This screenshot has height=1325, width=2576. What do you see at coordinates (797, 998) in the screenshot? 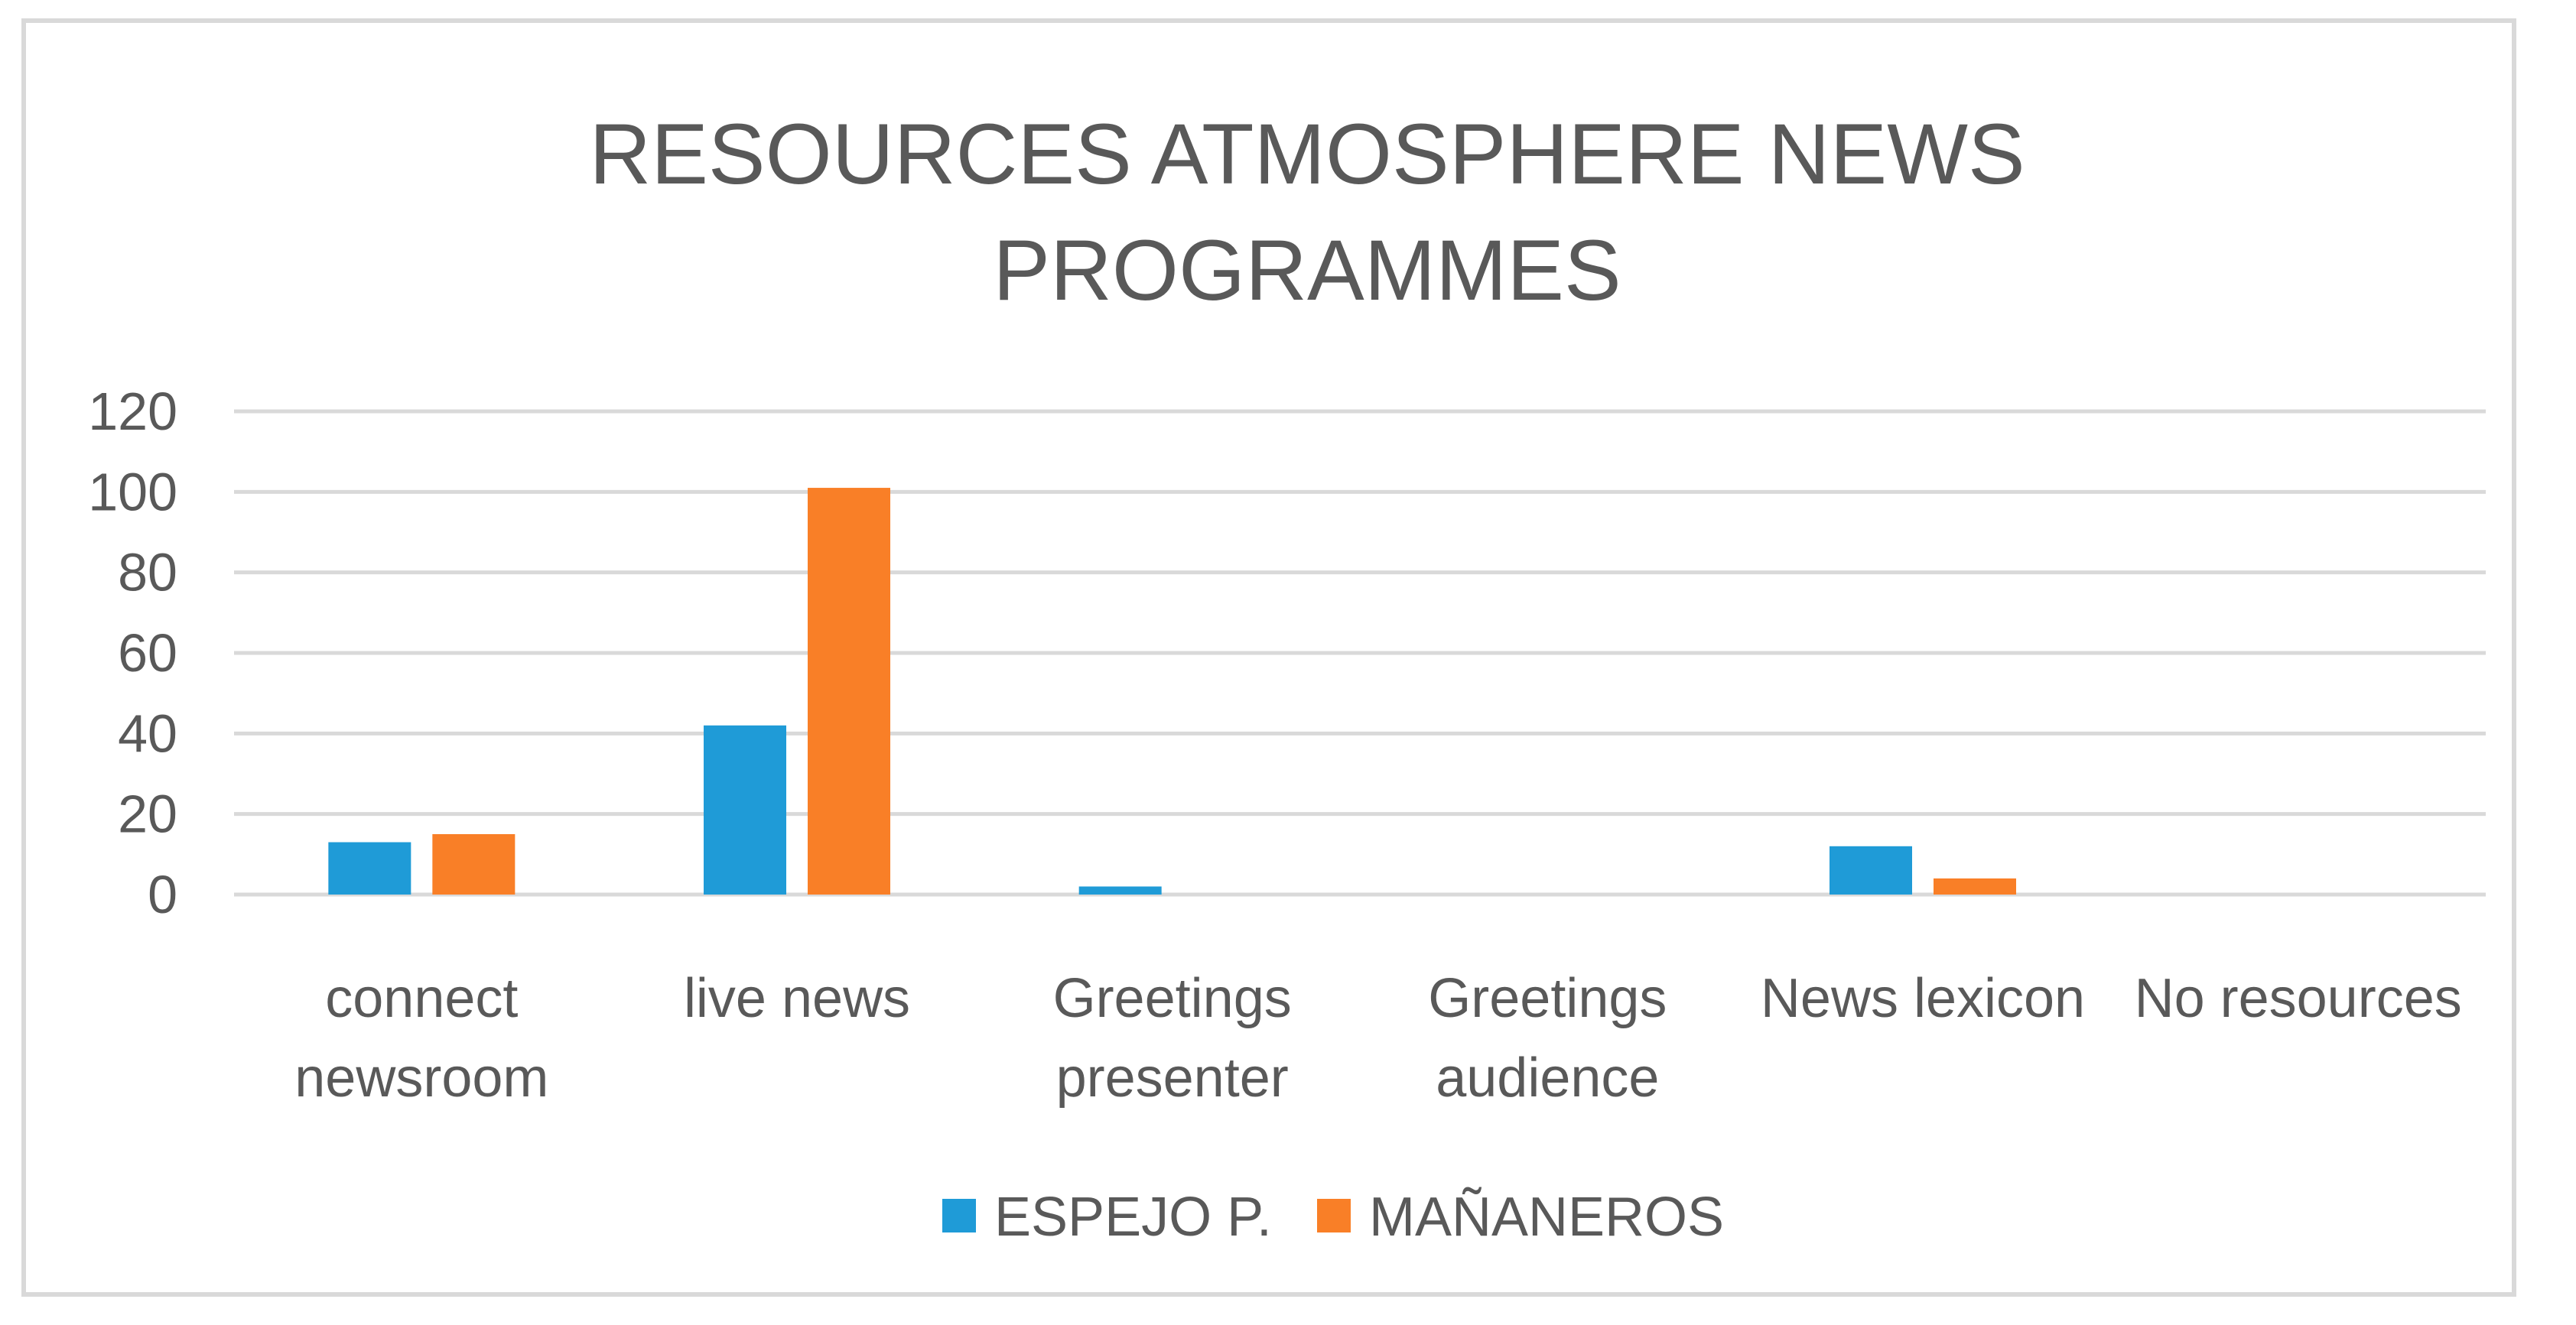
I see `x-category-label: live news` at bounding box center [797, 998].